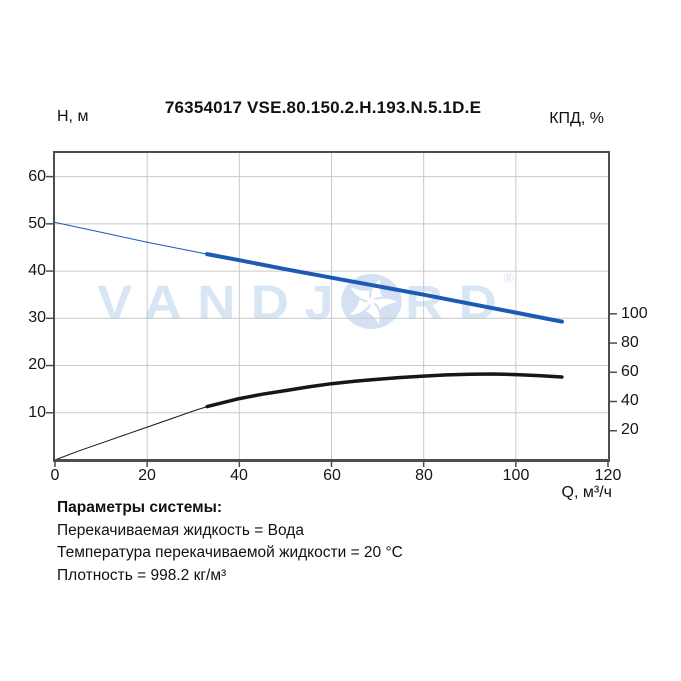  I want to click on watermark-text-left: VANDJ, so click(223, 303).